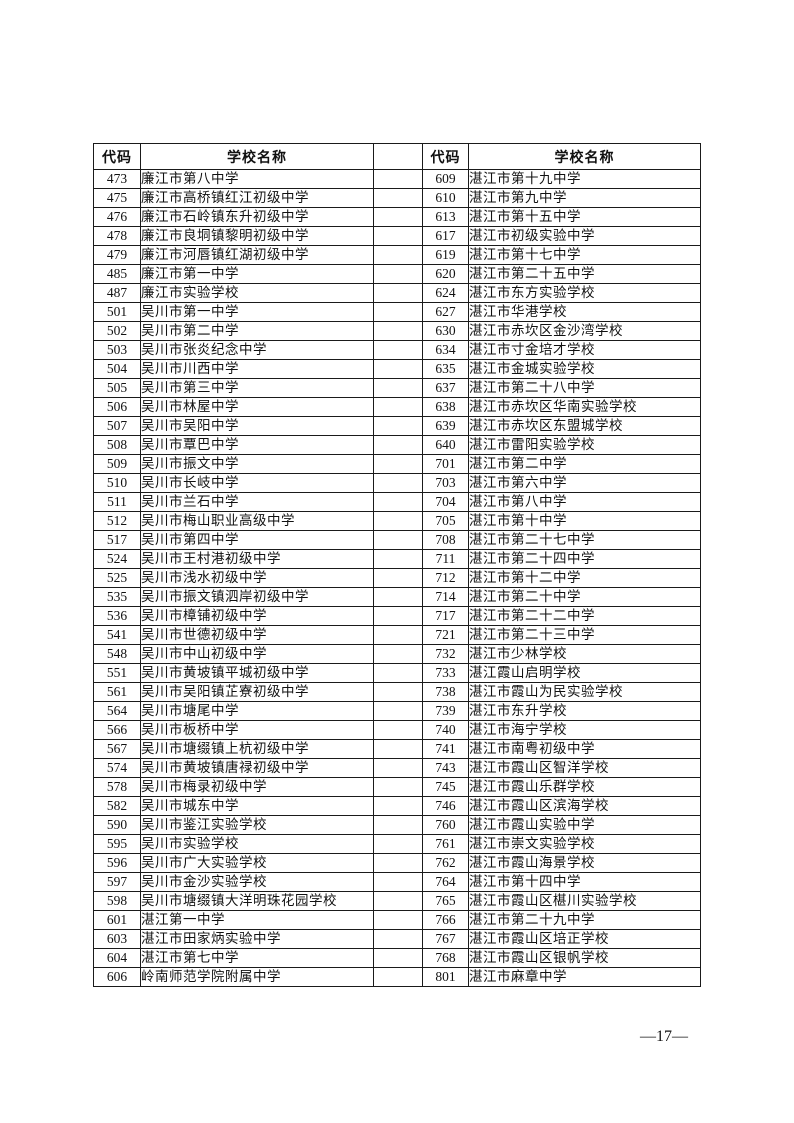 The image size is (794, 1123). Describe the element at coordinates (397, 768) in the screenshot. I see `table-row: 574 吴川市黄坡镇唐禄初级中学 743 湛江市霞山区智洋学校` at that location.